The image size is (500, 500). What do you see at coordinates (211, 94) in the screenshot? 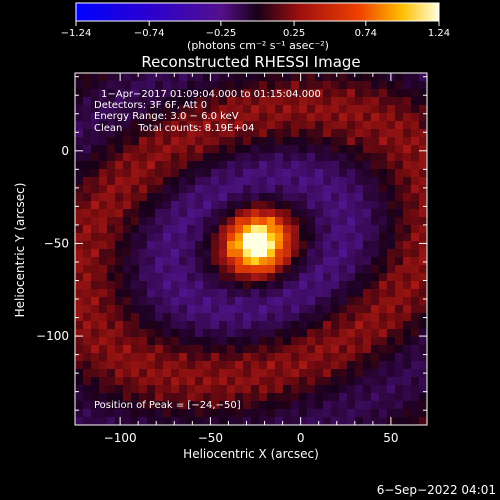
I see `annotation-time-range: 1−Apr−2017 01:09:04.000 to 01:15:04.000` at bounding box center [211, 94].